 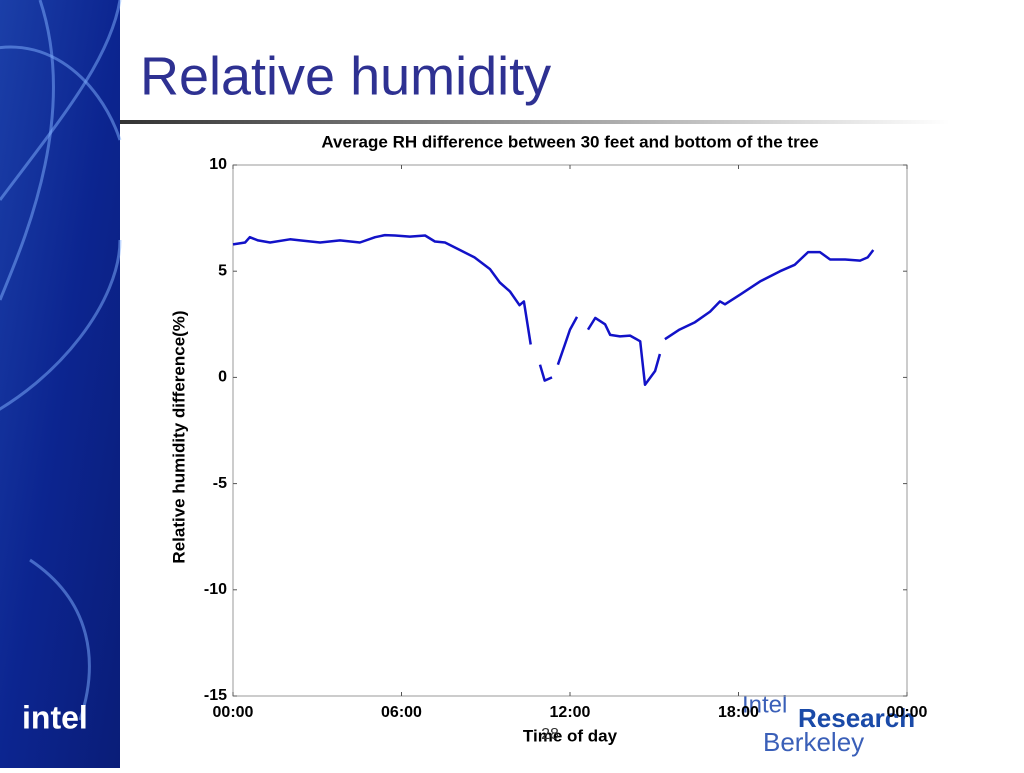 I want to click on y-tick-label: 5, so click(x=222, y=270).